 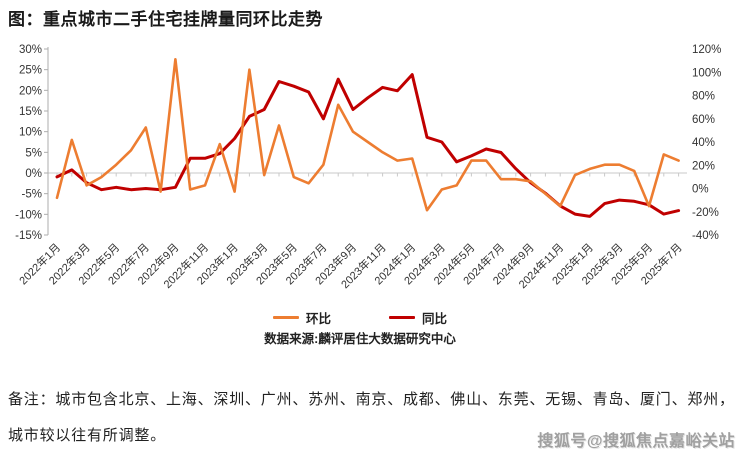 What do you see at coordinates (165, 19) in the screenshot?
I see `chart-title: 图：重点城市二手住宅挂牌量同环比走势` at bounding box center [165, 19].